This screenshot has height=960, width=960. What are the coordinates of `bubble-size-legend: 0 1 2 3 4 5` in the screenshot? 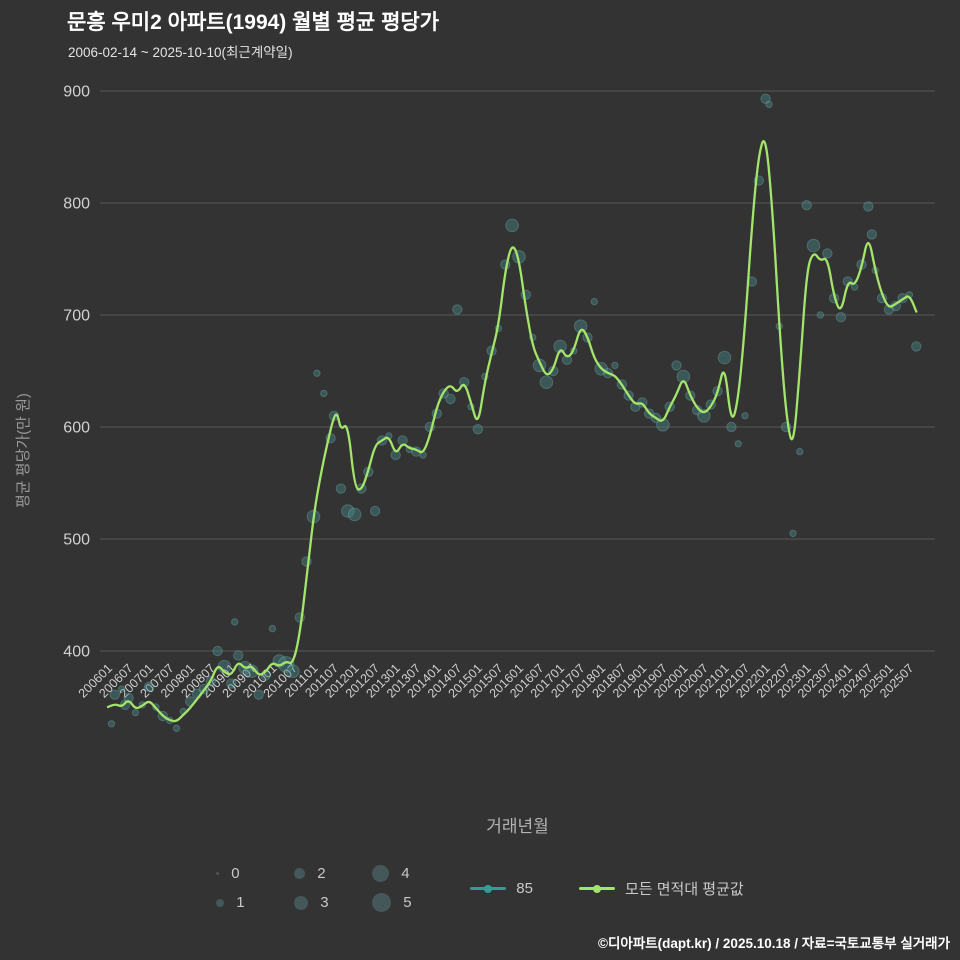 It's located at (320, 888).